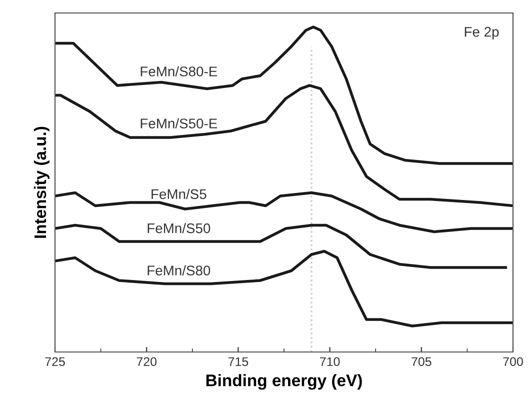 The height and width of the screenshot is (409, 531). Describe the element at coordinates (179, 228) in the screenshot. I see `series-label: FeMn/S50` at that location.